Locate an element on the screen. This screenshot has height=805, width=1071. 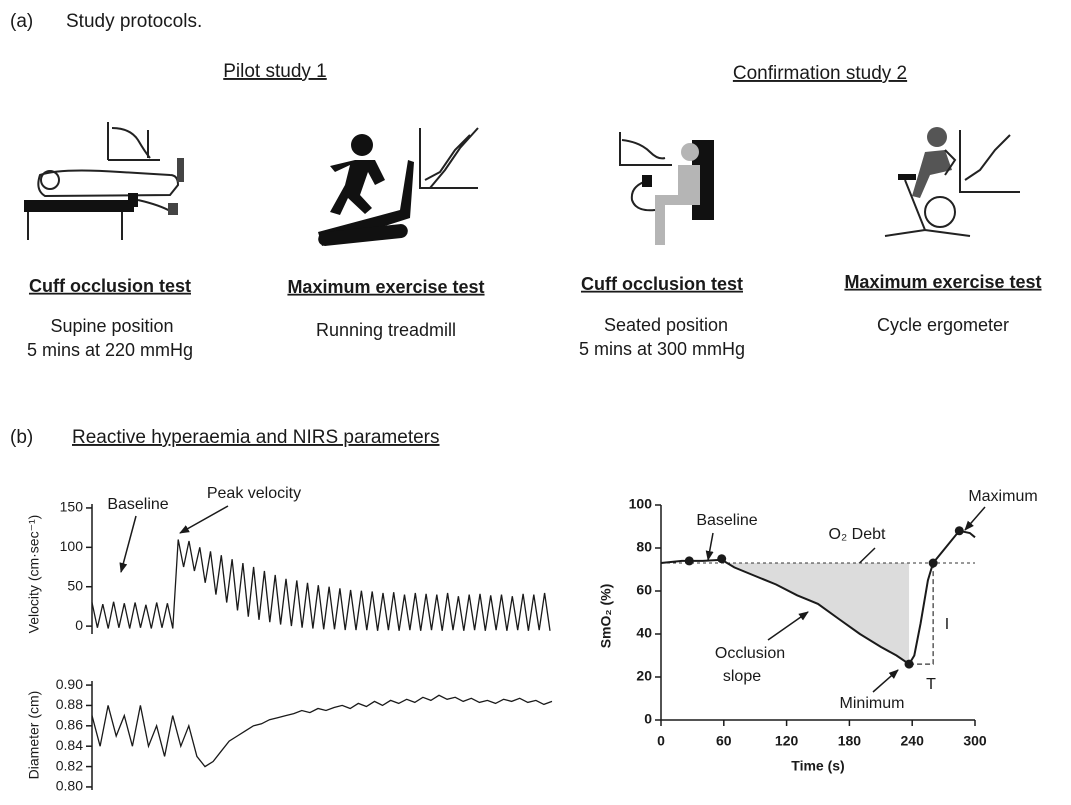
illustration-cycle is located at coordinates (952, 182).